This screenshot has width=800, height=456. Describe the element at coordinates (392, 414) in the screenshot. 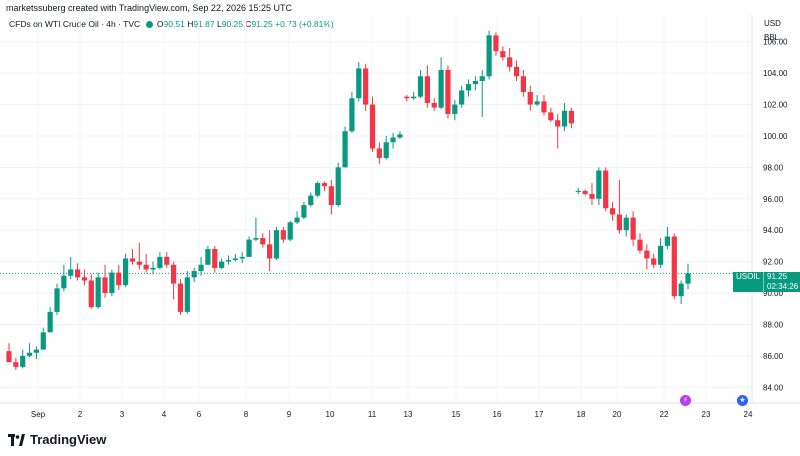

I see `time-scale: Sep 2 3 4 6 8 9 10 11 13 15 16 17 18 20 22 23 24` at that location.